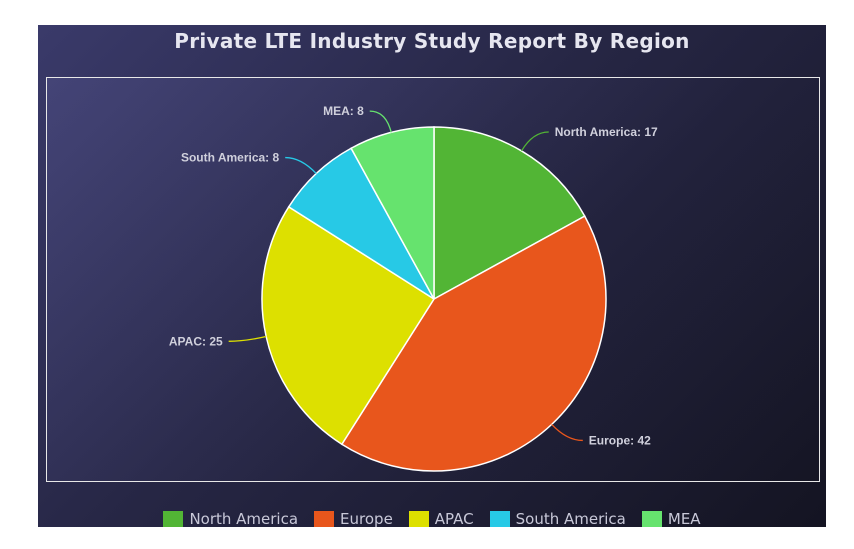 Image resolution: width=854 pixels, height=549 pixels. I want to click on legend-item: Europe, so click(353, 518).